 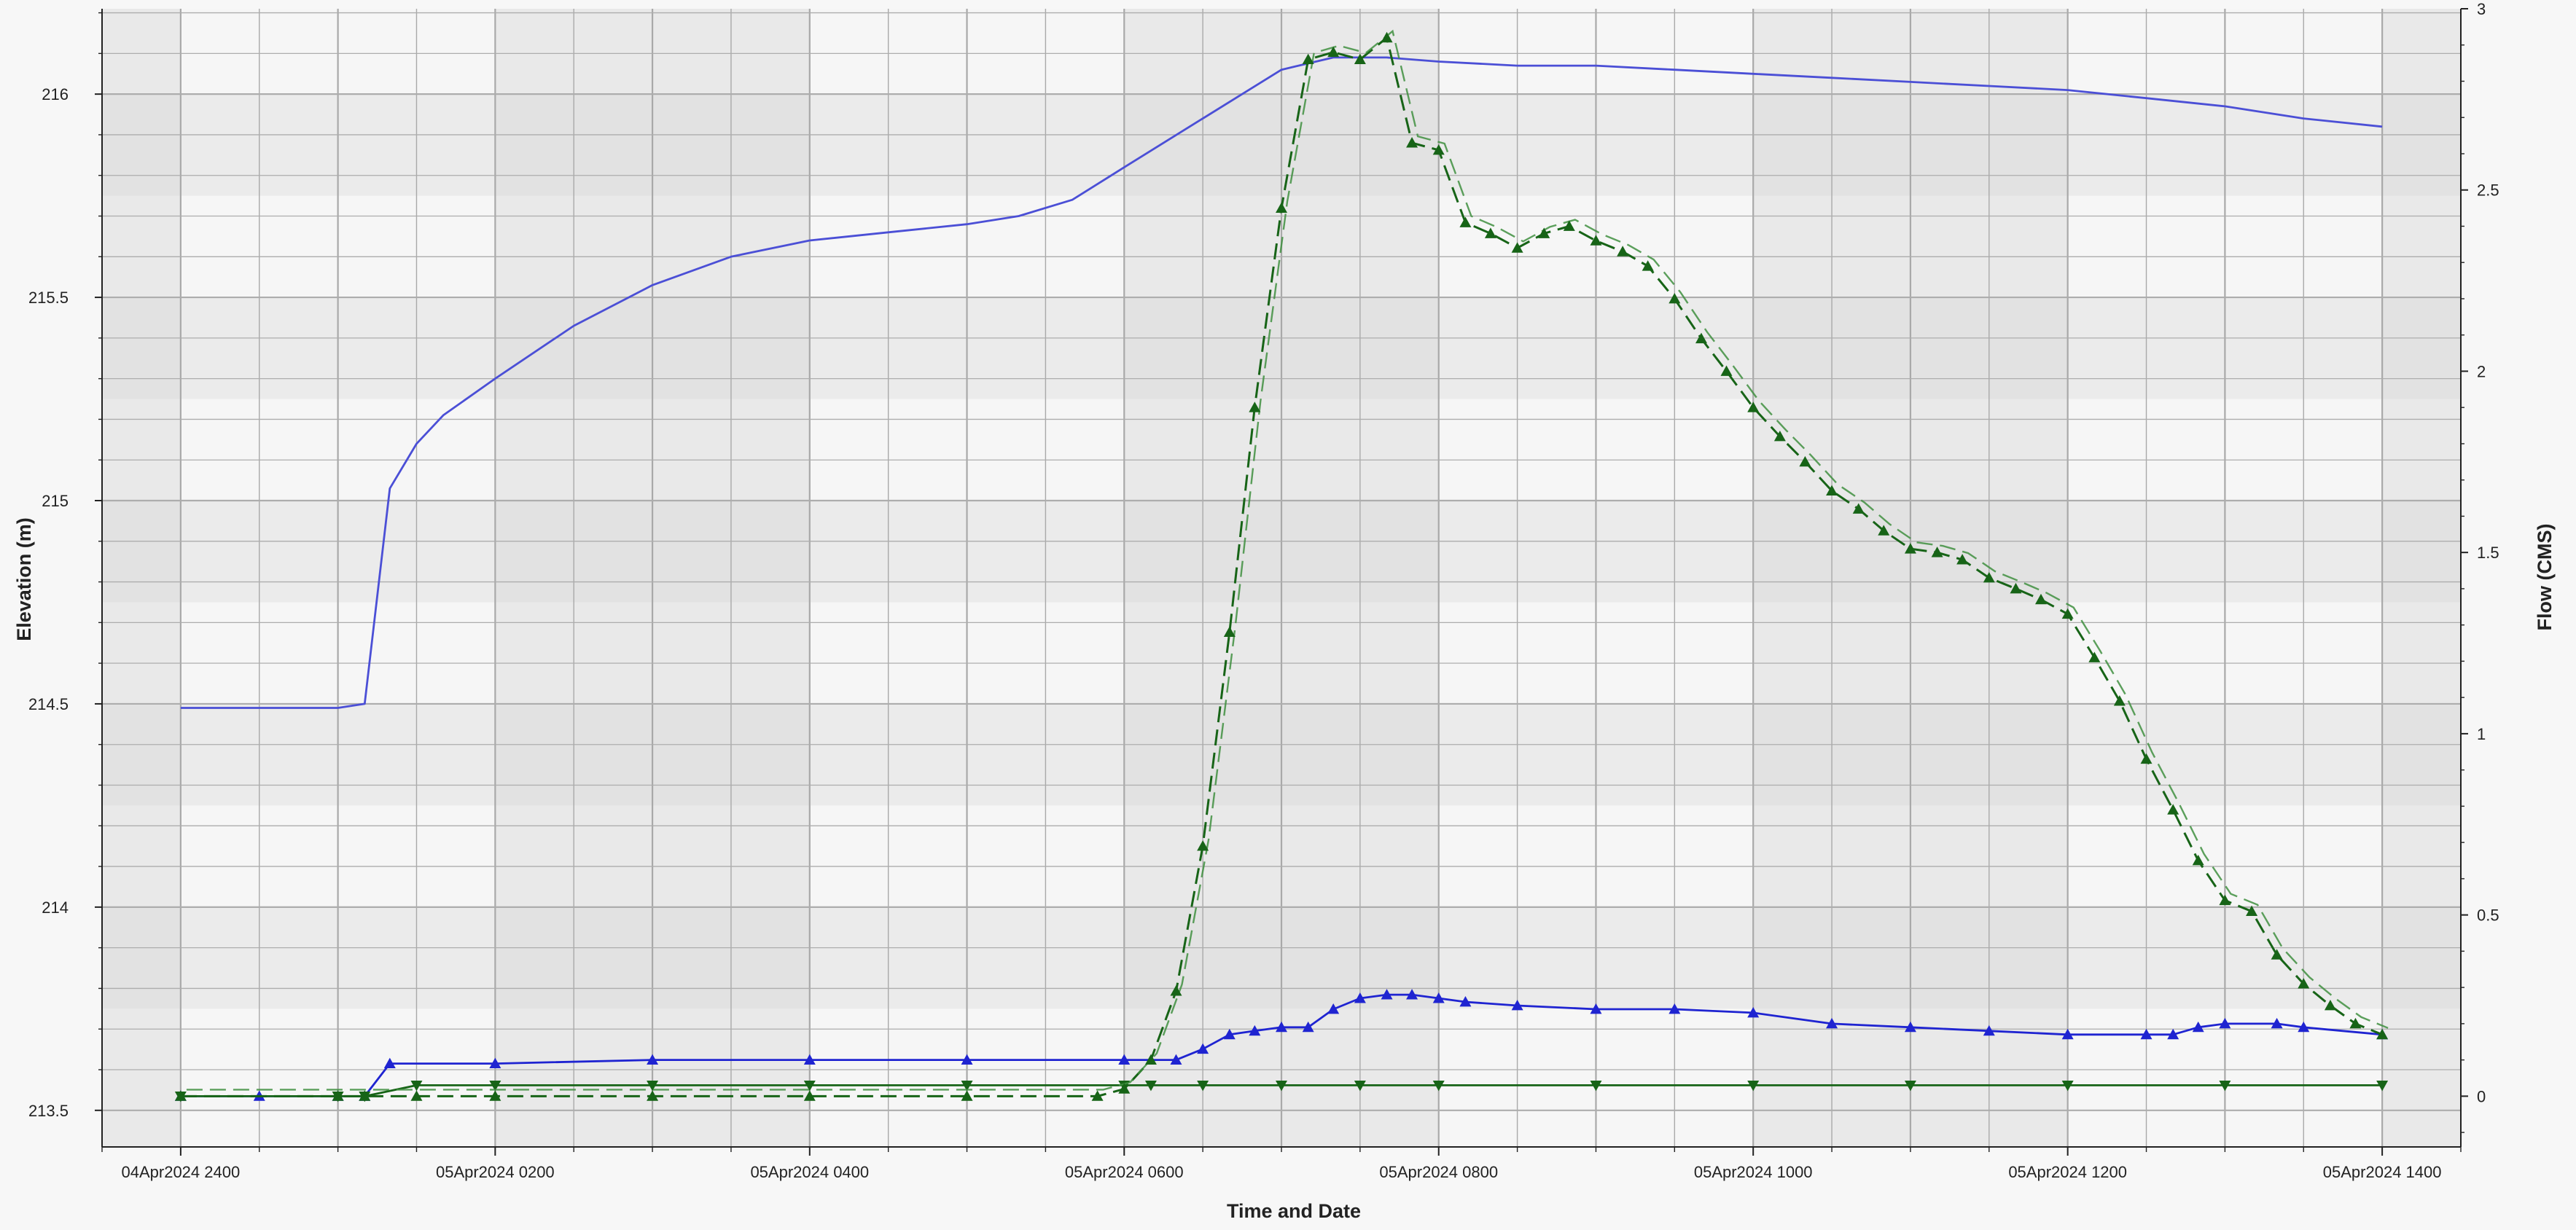 I want to click on right-tick-label: 3, so click(x=2481, y=9).